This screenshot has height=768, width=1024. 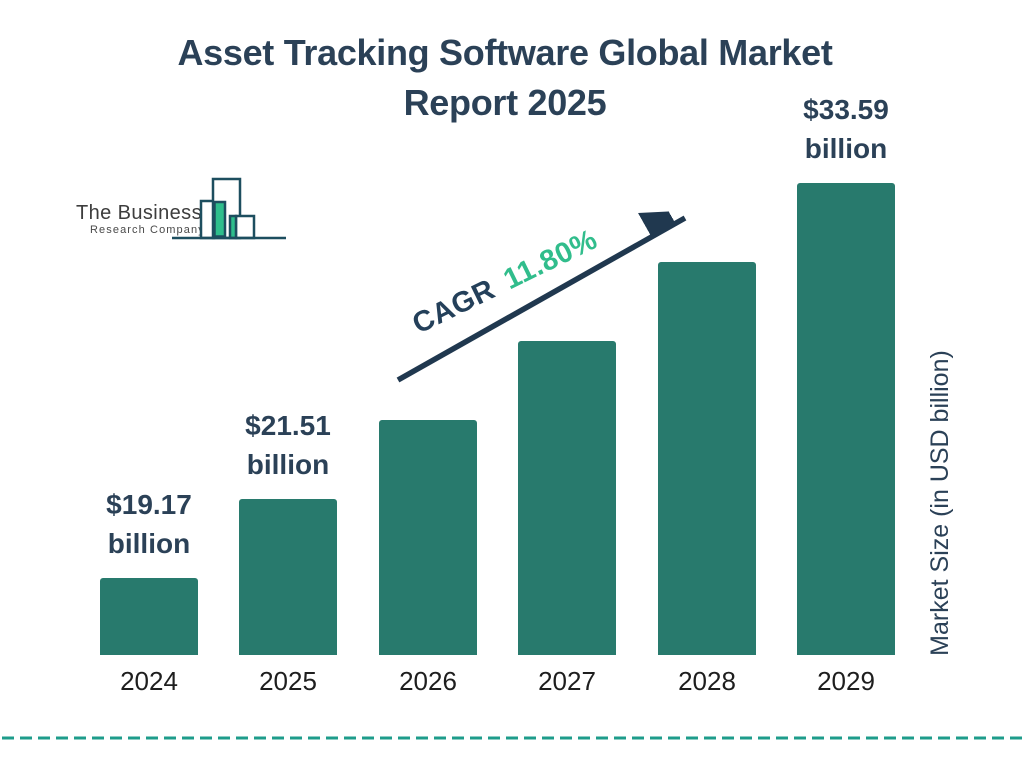 I want to click on logo-subname: Research Company, so click(x=147, y=230).